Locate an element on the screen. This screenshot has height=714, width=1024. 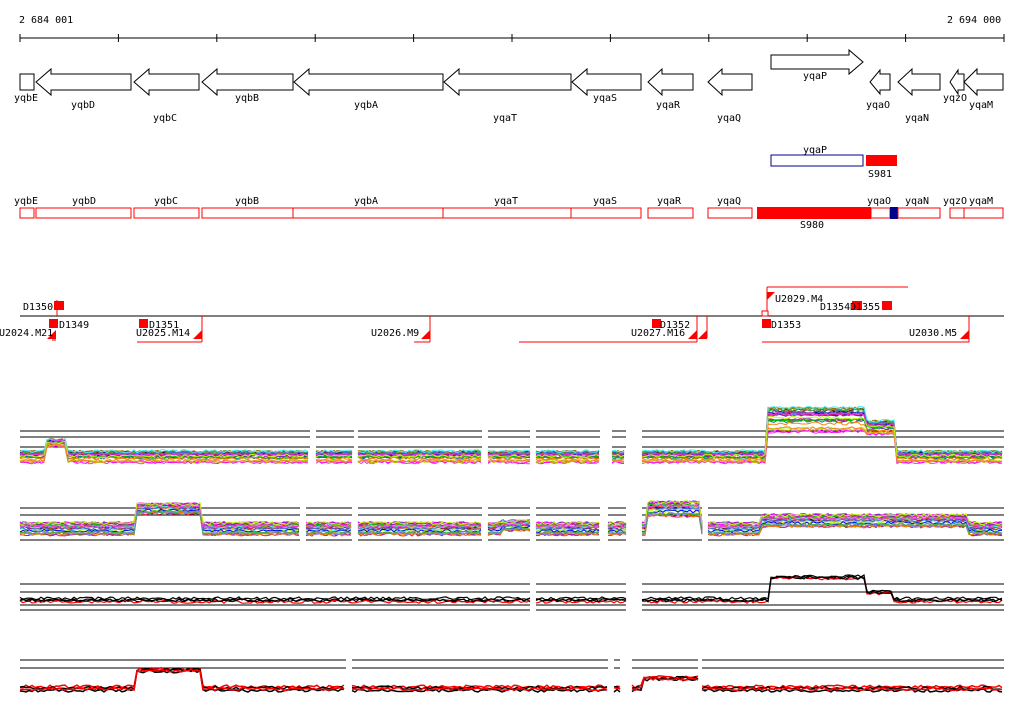
gene-label: yqbE is located at coordinates (26, 98).